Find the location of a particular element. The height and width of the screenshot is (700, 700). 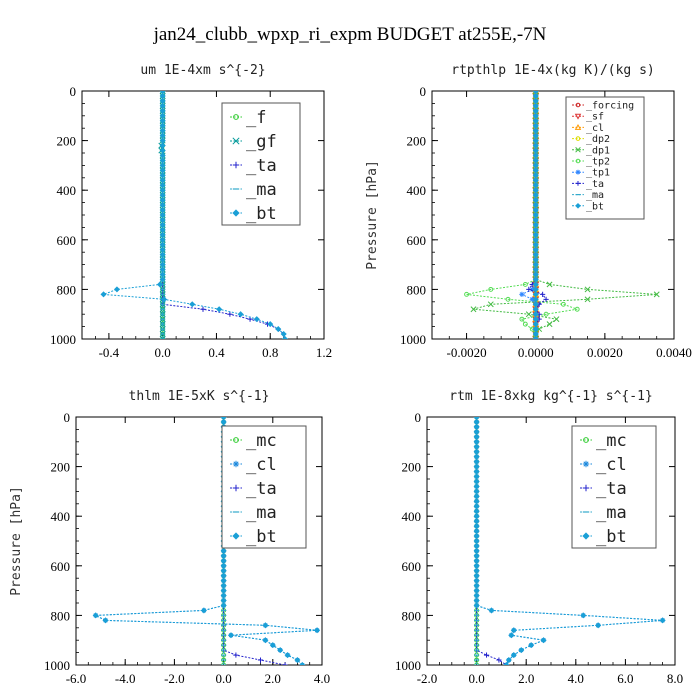

legend-item: _mc is located at coordinates (603, 441).